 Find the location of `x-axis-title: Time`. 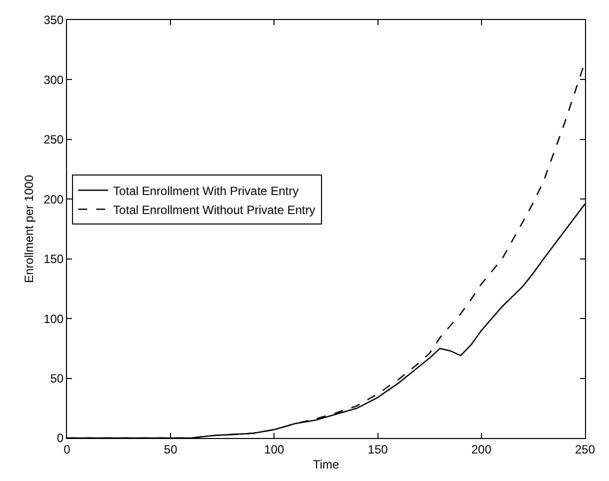

x-axis-title: Time is located at coordinates (326, 464).